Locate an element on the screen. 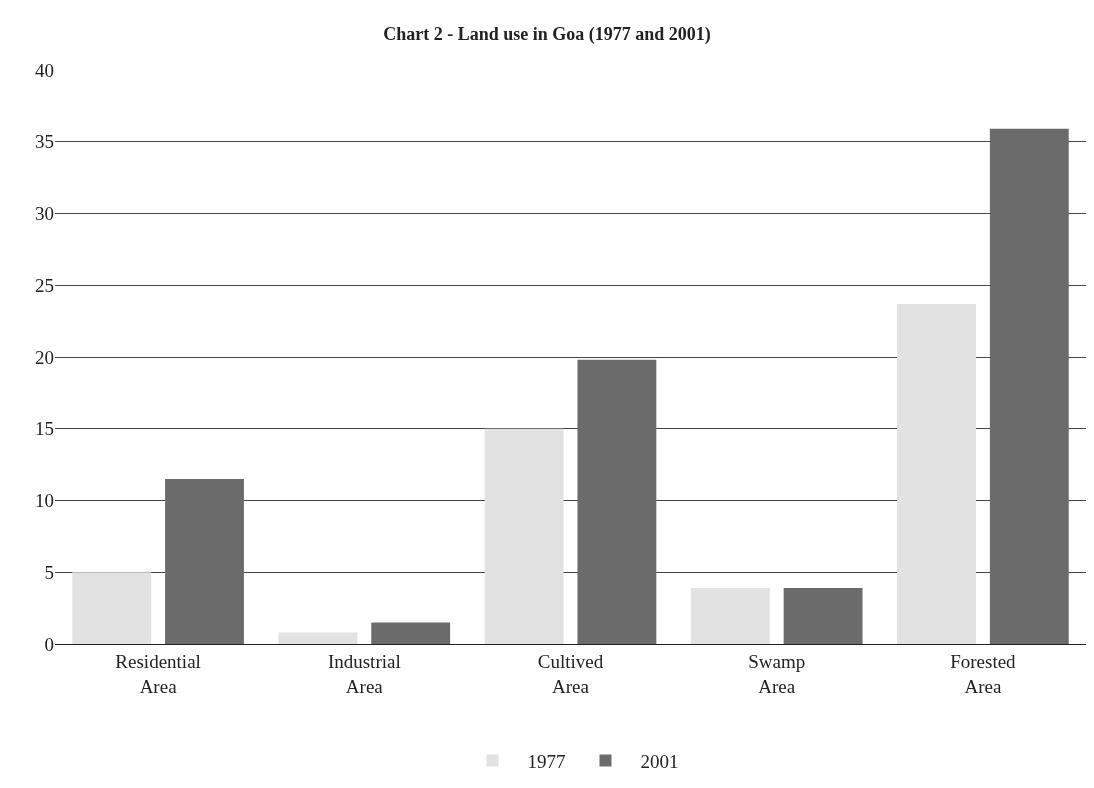 Image resolution: width=1094 pixels, height=788 pixels. x-tick-label: Industrial Area is located at coordinates (364, 673).